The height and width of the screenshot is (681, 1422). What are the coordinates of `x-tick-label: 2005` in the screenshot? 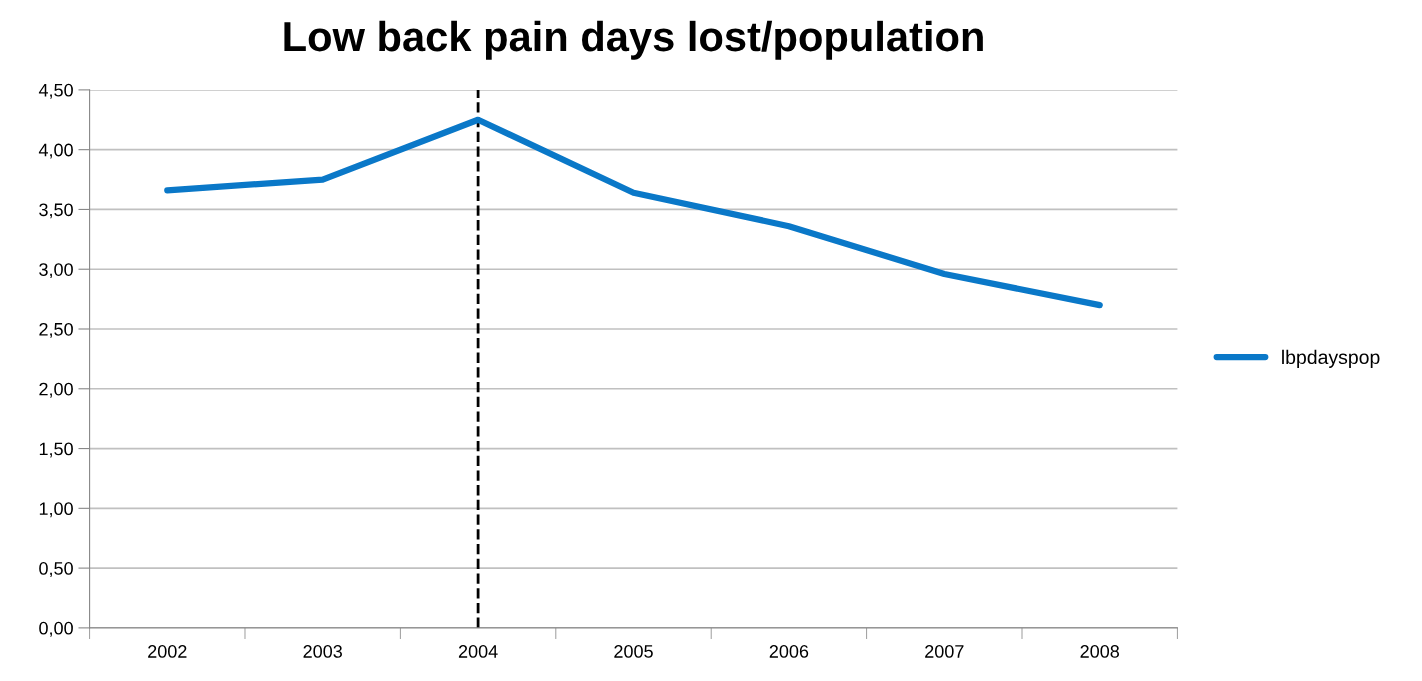 It's located at (633, 651).